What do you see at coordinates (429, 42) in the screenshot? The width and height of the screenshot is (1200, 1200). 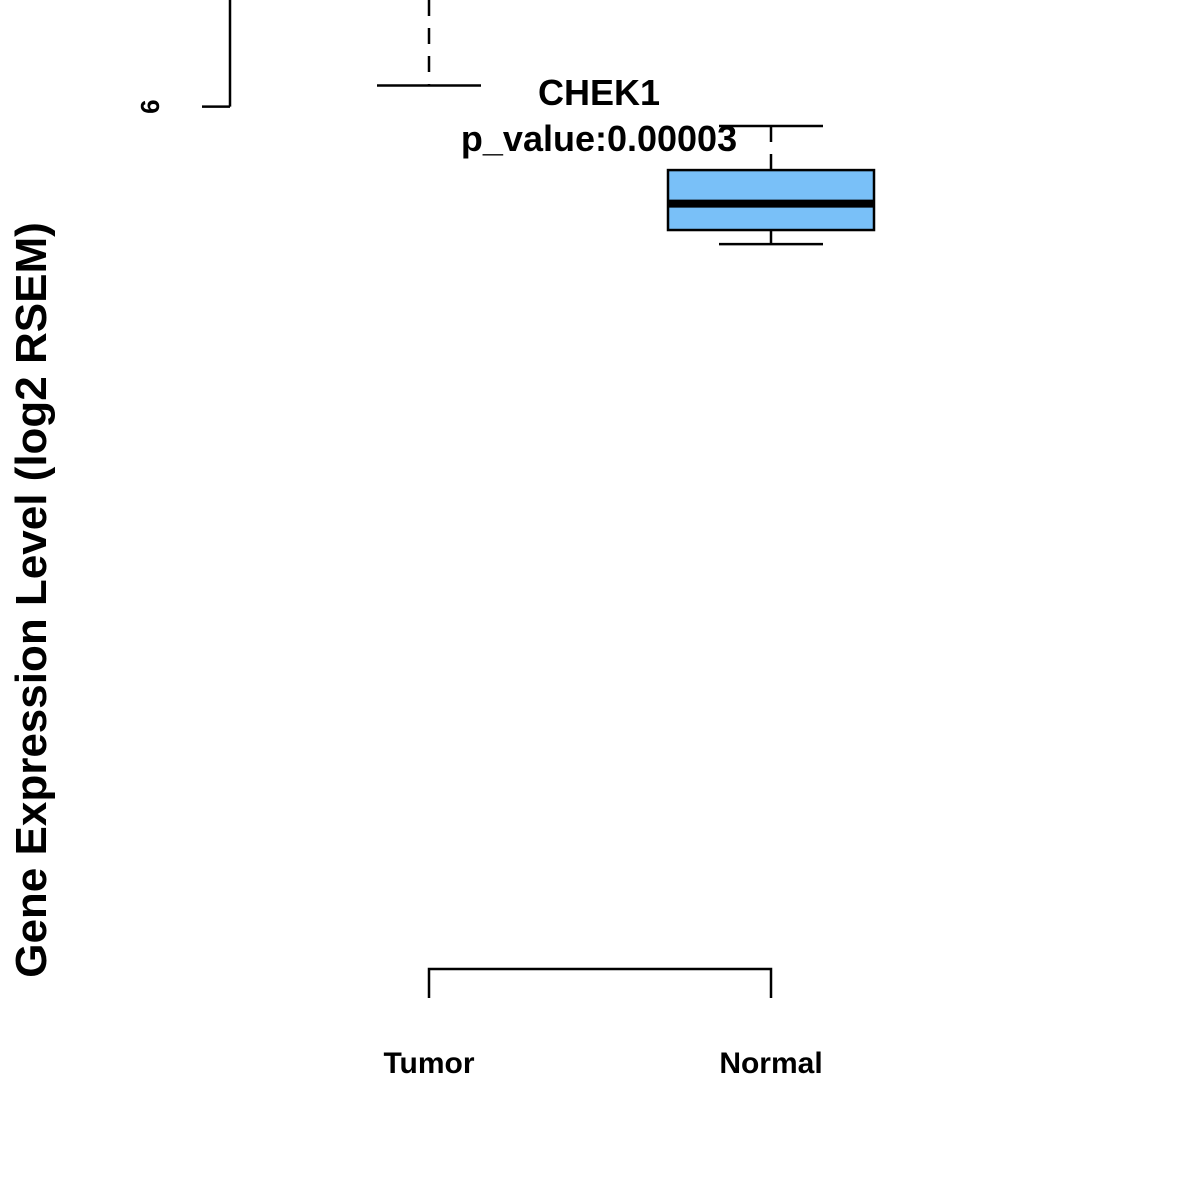 I see `box-tumor` at bounding box center [429, 42].